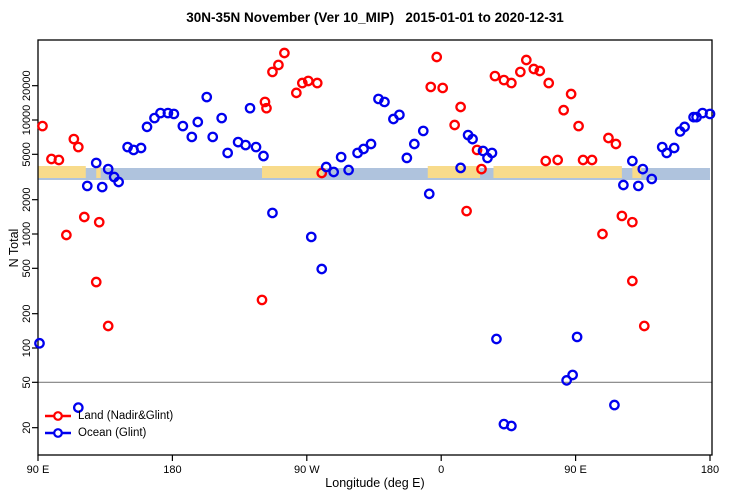 This screenshot has height=500, width=750. What do you see at coordinates (38, 470) in the screenshot?
I see `x-tick-label: 90 E` at bounding box center [38, 470].